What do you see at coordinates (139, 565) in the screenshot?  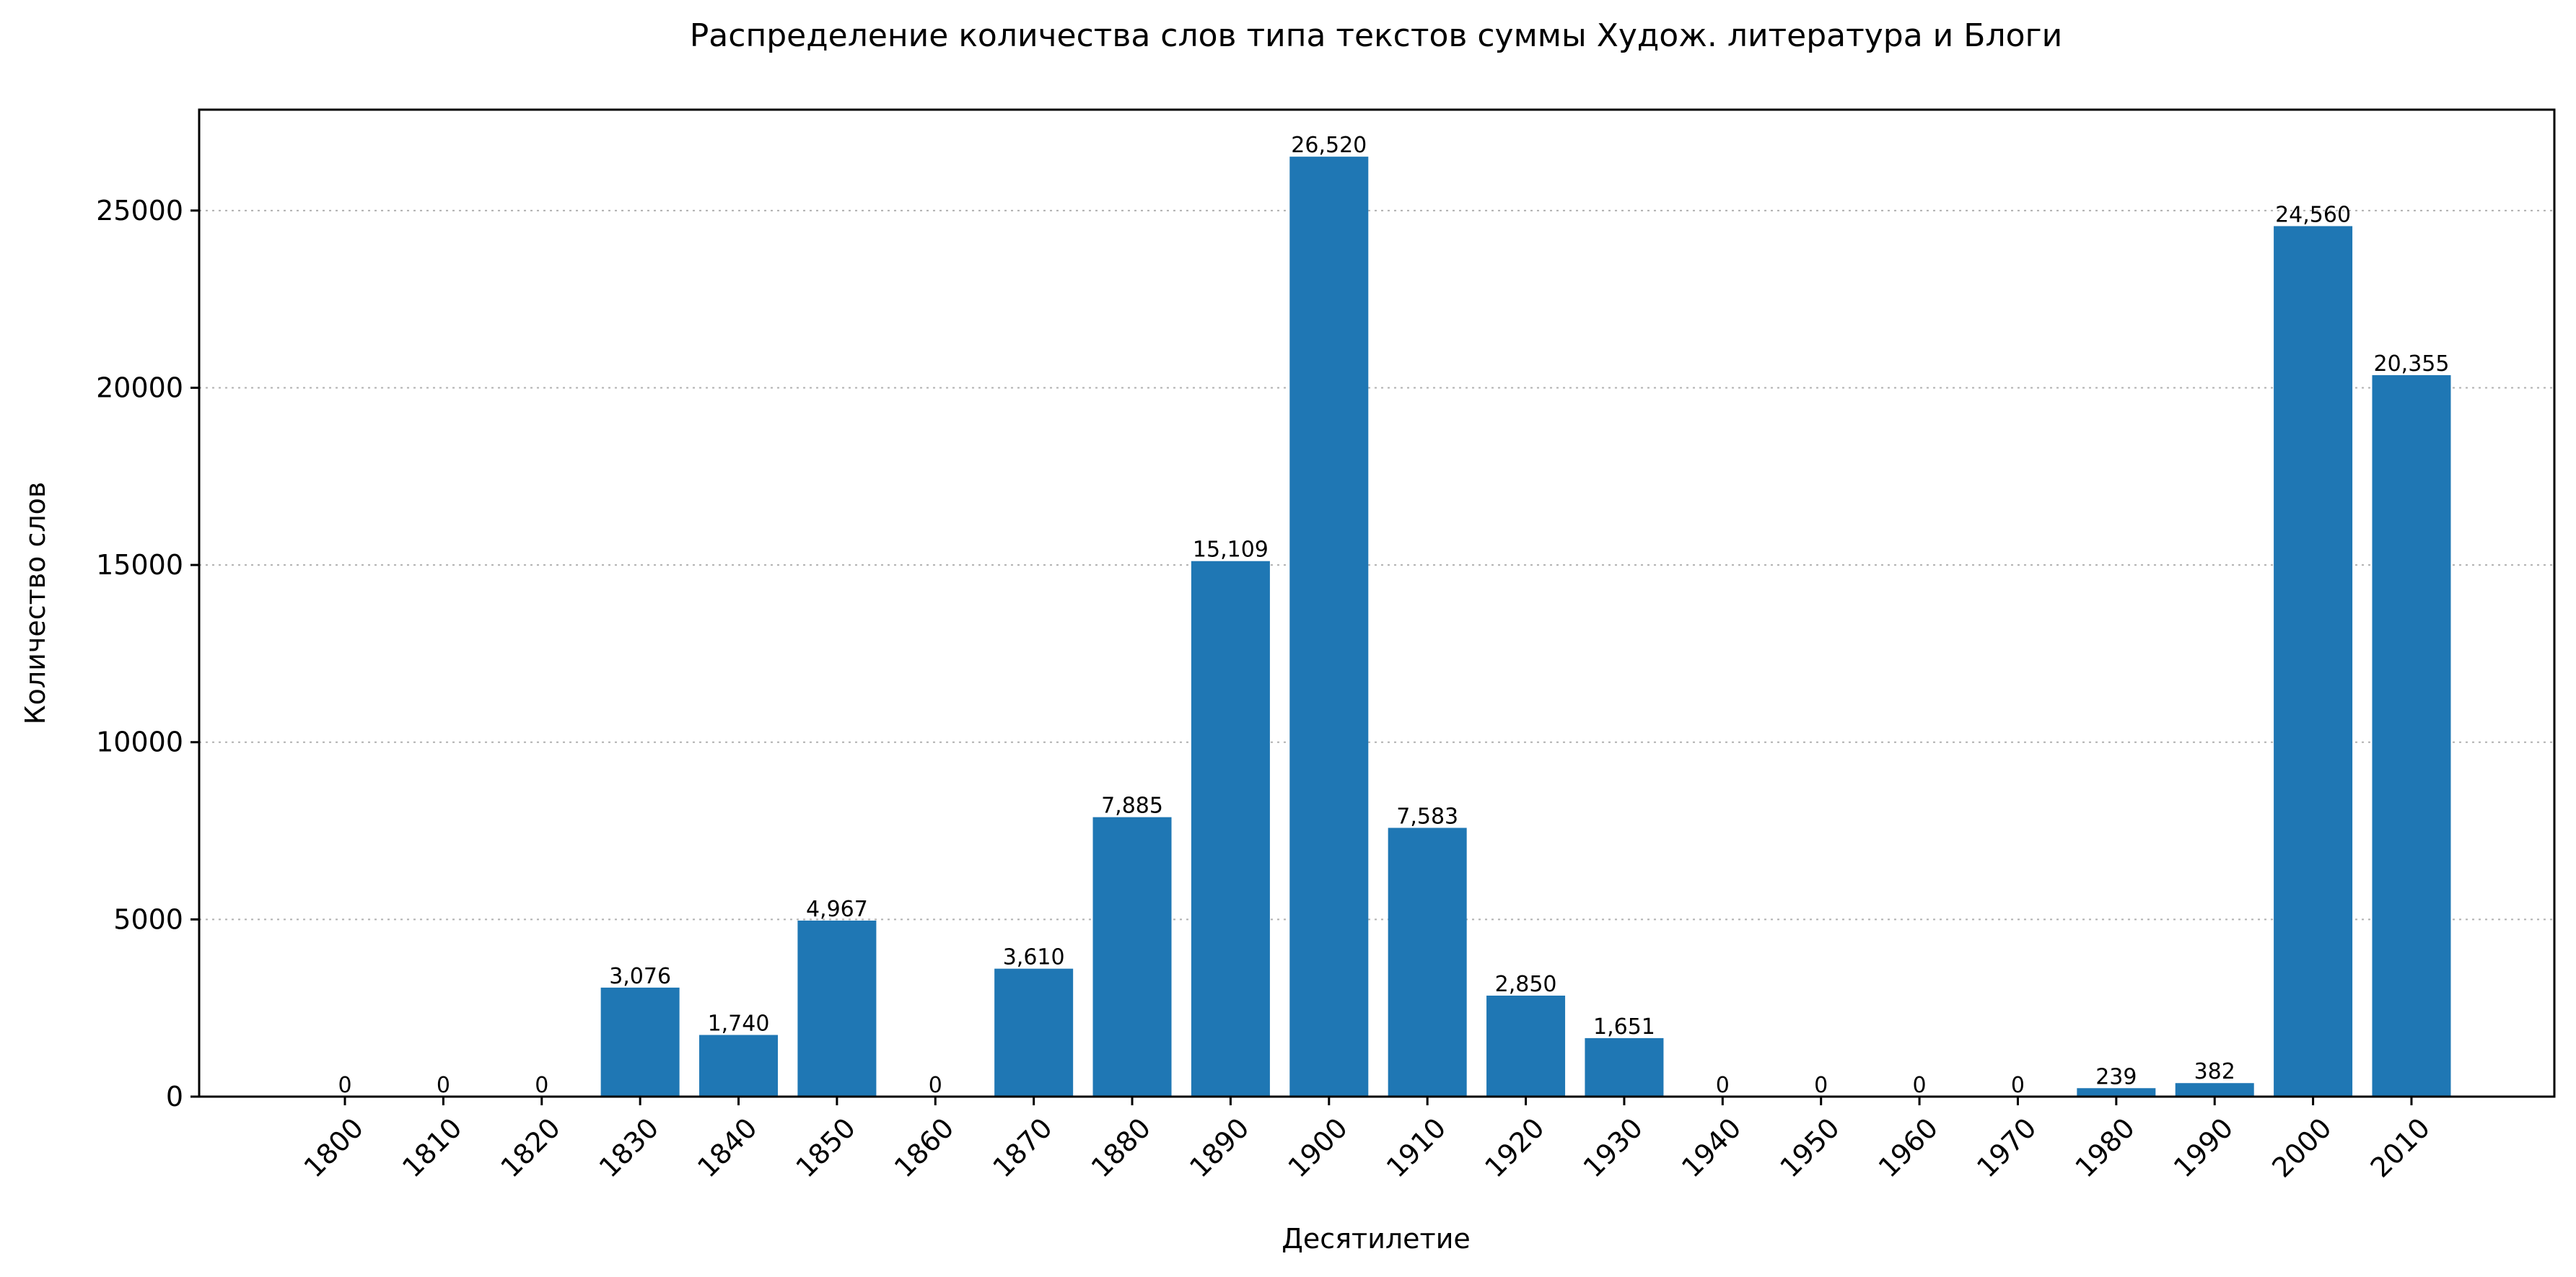 I see `y-tick-label: 15000` at bounding box center [139, 565].